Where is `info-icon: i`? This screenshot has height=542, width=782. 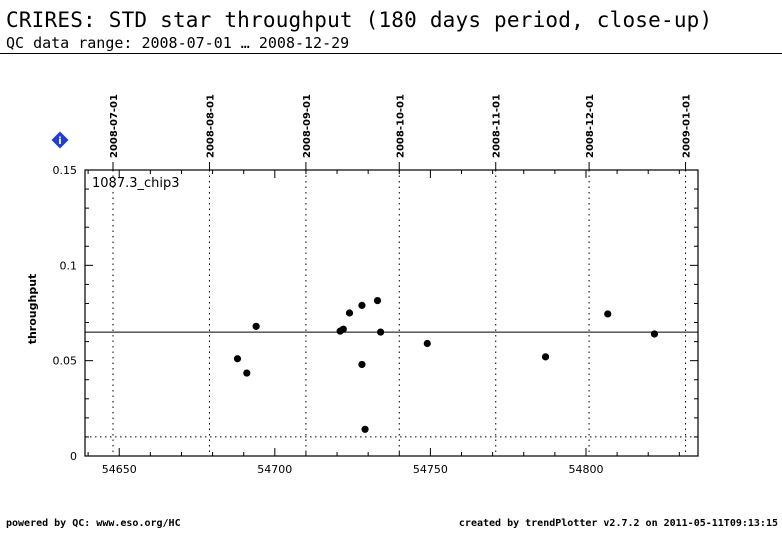 info-icon: i is located at coordinates (60, 140).